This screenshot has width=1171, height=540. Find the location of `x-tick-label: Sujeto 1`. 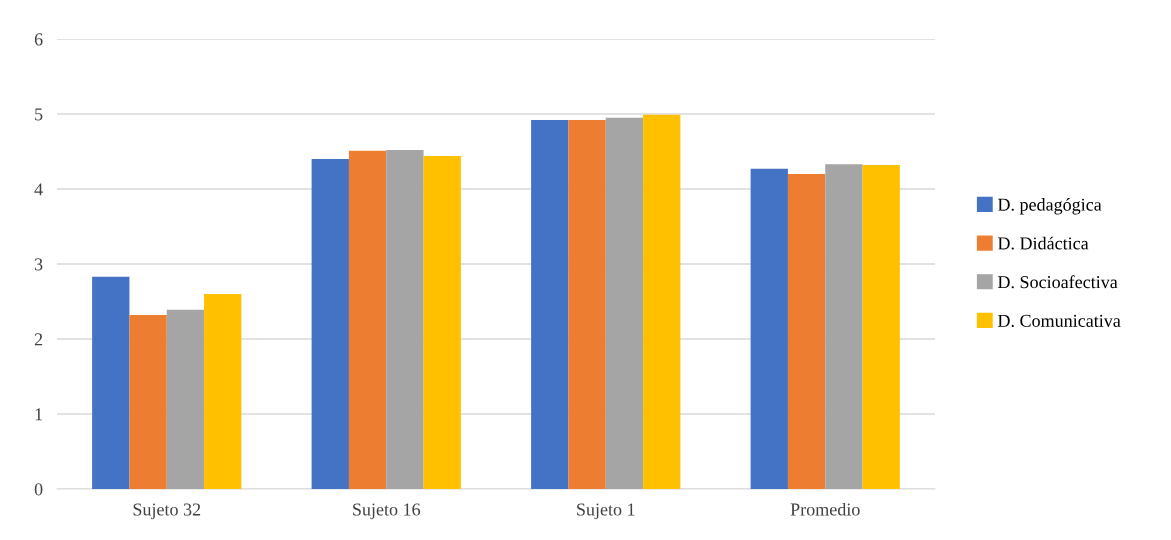

x-tick-label: Sujeto 1 is located at coordinates (606, 511).